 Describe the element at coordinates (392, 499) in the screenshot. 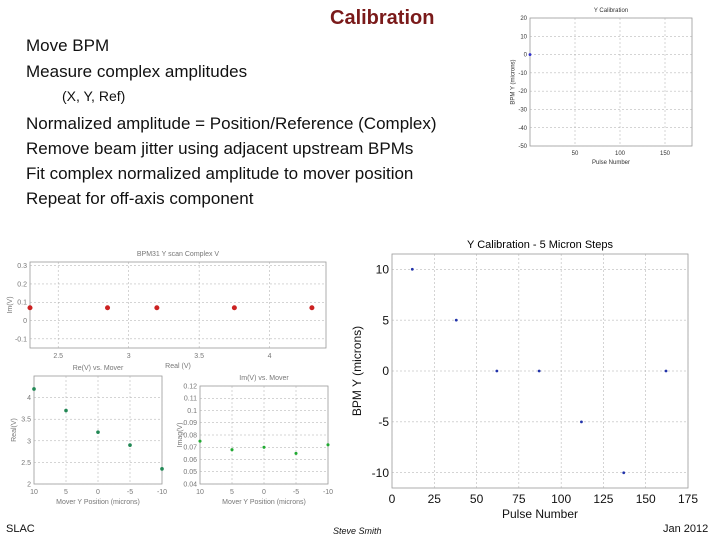

I see `x-tick-label: 0` at that location.